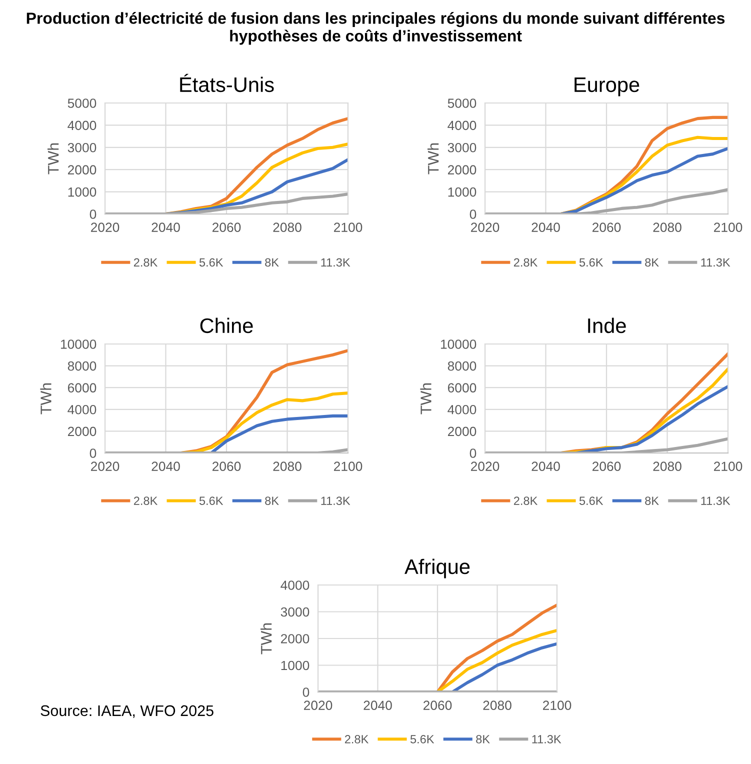 Image resolution: width=751 pixels, height=764 pixels. Describe the element at coordinates (607, 326) in the screenshot. I see `chart-title: Inde` at that location.